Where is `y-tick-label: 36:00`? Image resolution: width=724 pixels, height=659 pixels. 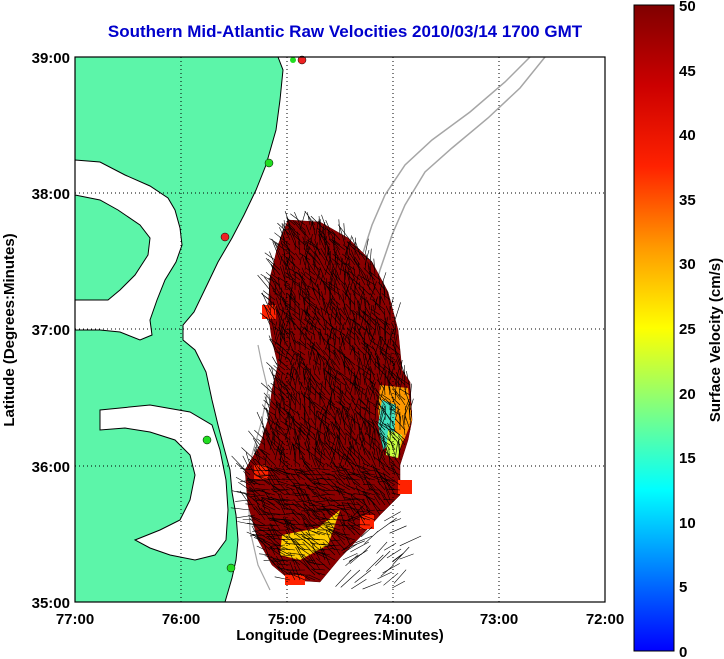
y-tick-label: 36:00 is located at coordinates (51, 467).